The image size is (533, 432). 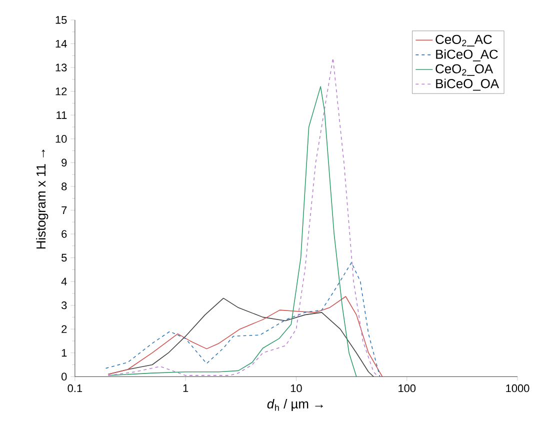 What do you see at coordinates (64, 186) in the screenshot?
I see `y-tick-label: 8` at bounding box center [64, 186].